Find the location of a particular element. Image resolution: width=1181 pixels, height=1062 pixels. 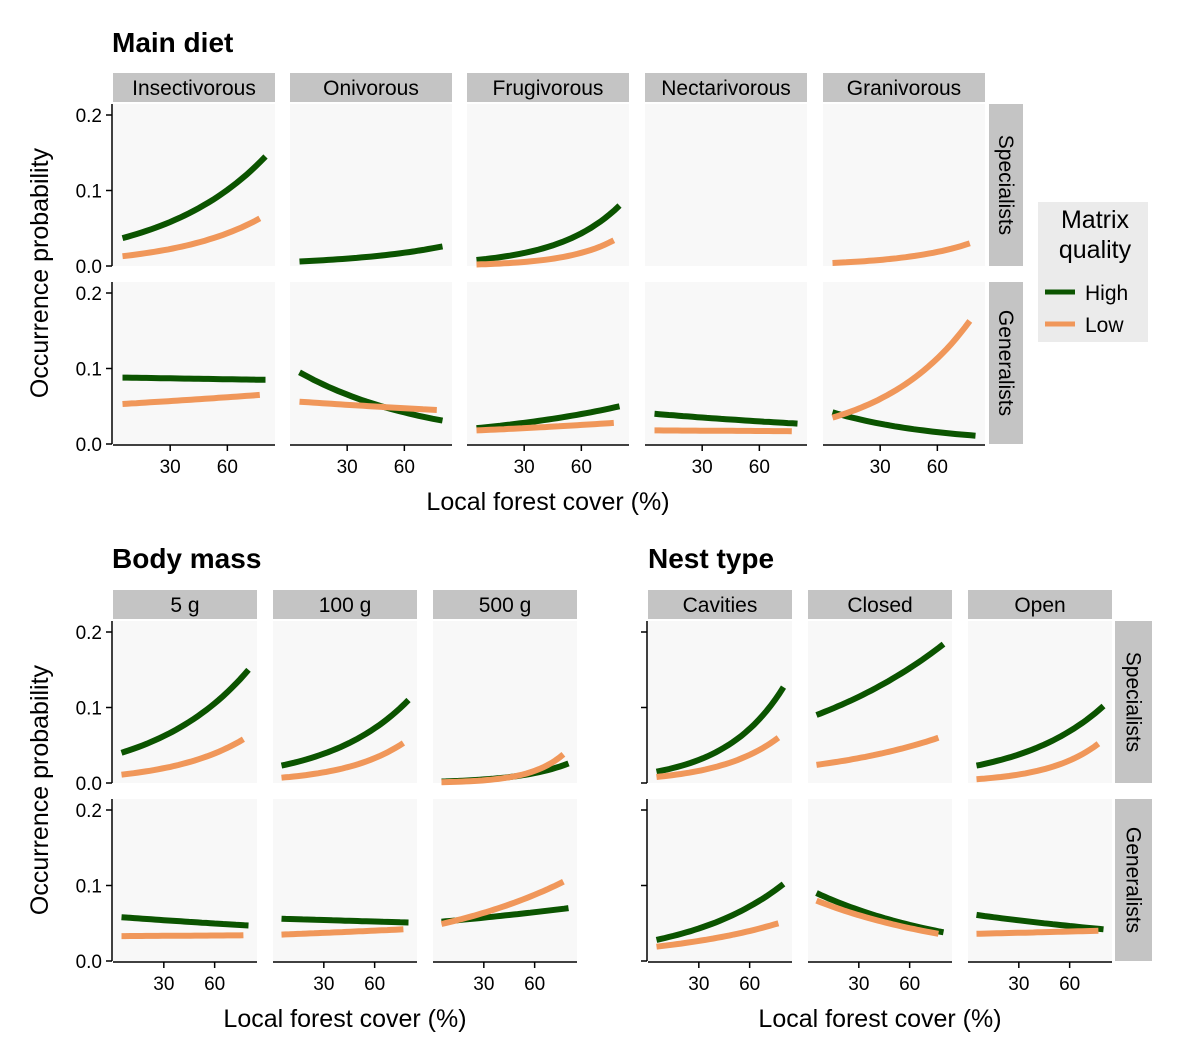

column-strip-label: 5 g is located at coordinates (184, 605).